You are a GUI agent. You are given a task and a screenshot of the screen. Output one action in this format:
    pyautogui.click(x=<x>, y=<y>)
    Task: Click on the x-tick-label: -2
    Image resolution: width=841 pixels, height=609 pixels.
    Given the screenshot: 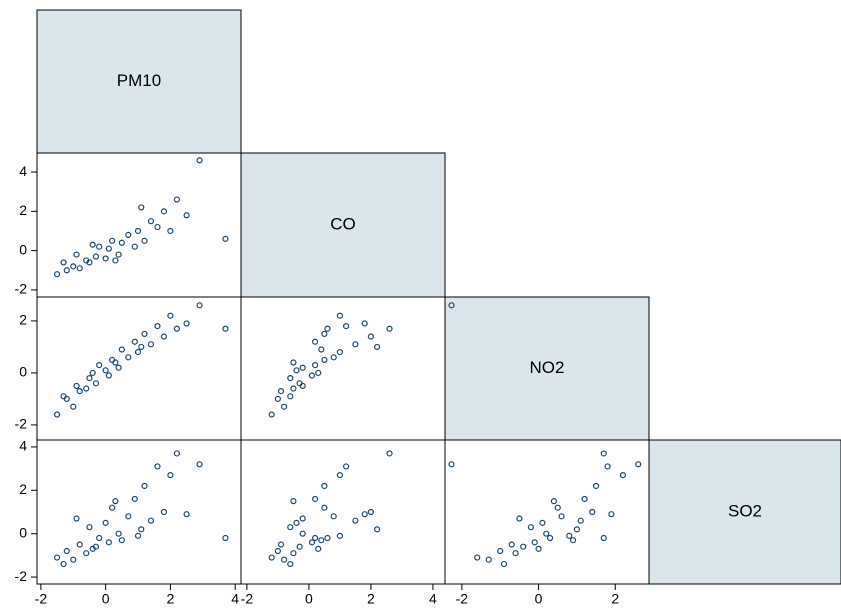 What is the action you would take?
    pyautogui.click(x=41, y=599)
    